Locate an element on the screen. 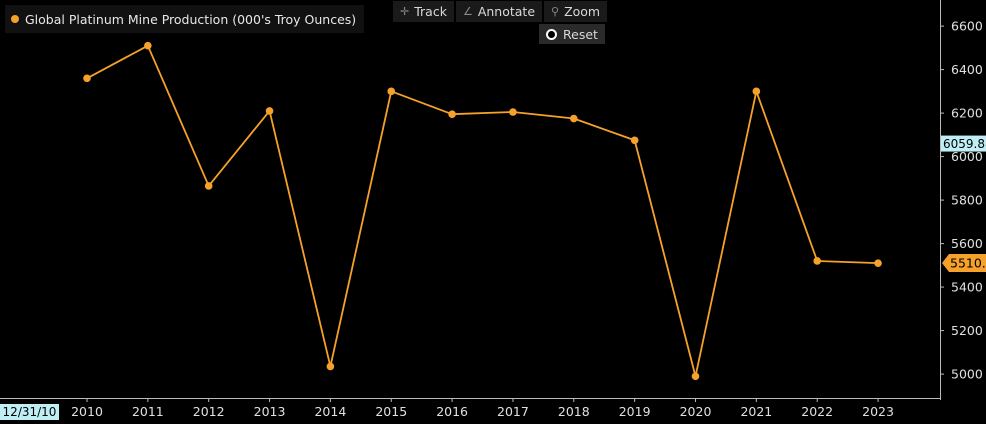  x-tick-label: 2011 is located at coordinates (148, 411).